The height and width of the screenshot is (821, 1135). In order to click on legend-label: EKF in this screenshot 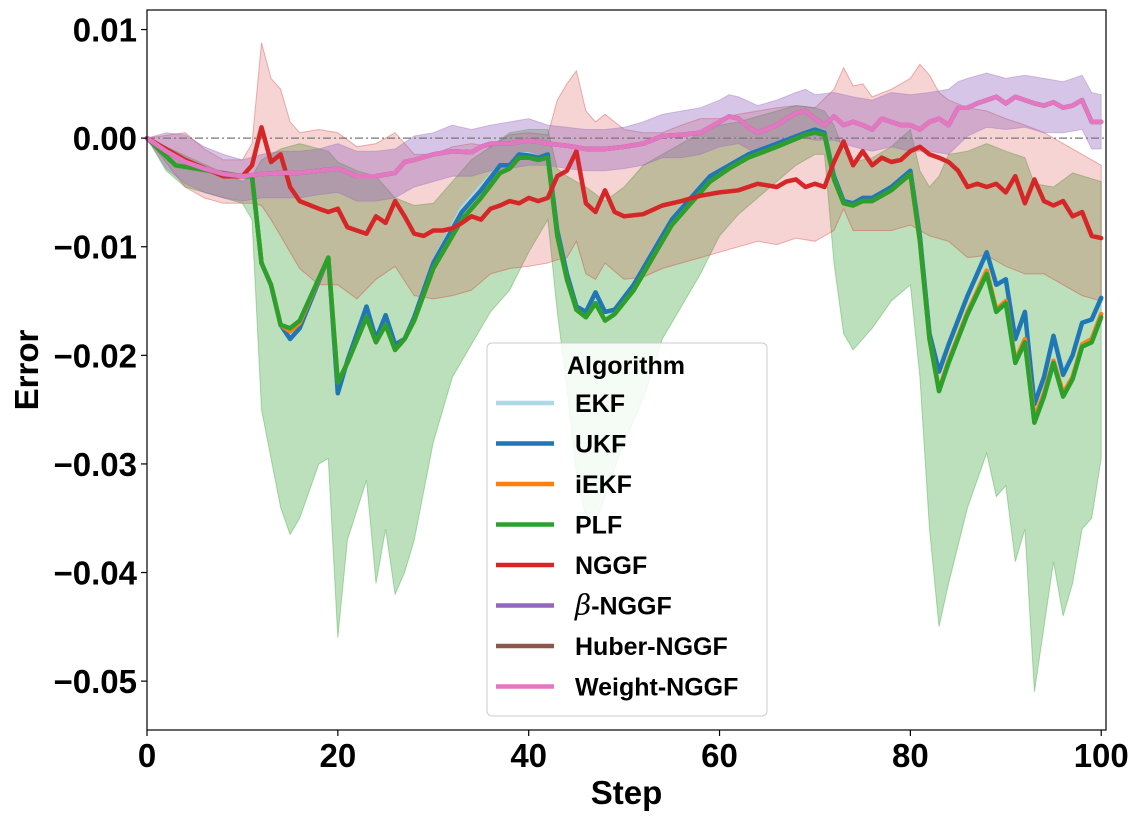, I will do `click(600, 404)`.